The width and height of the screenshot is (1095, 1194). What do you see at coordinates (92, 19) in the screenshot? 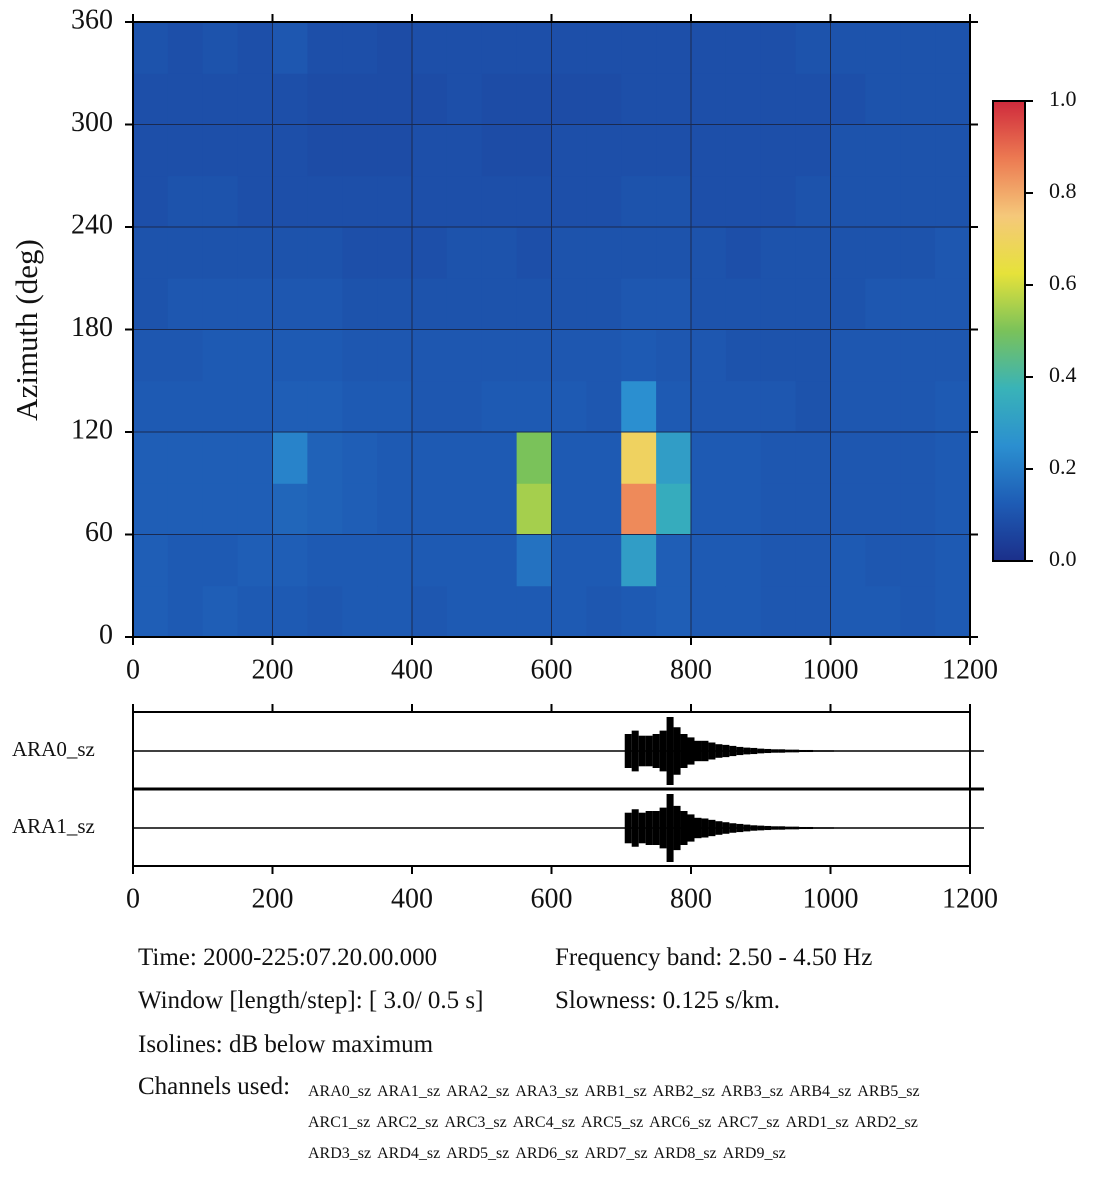
I see `y-tick-label: 360` at bounding box center [92, 19].